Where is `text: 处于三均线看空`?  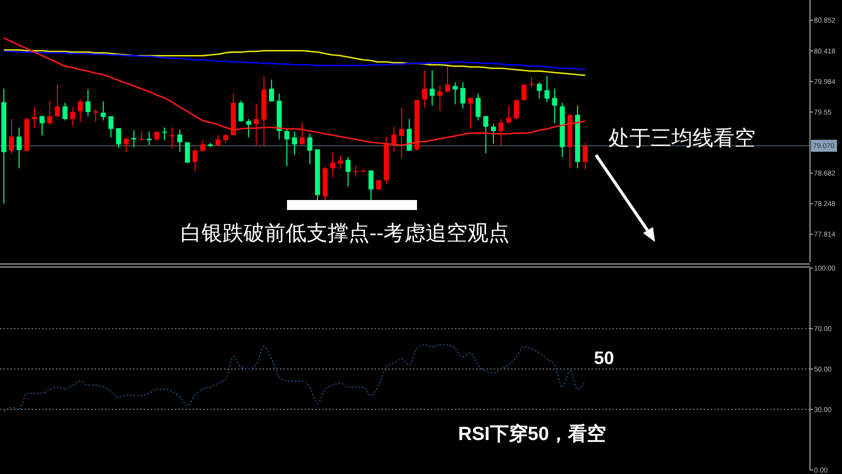 text: 处于三均线看空 is located at coordinates (682, 138).